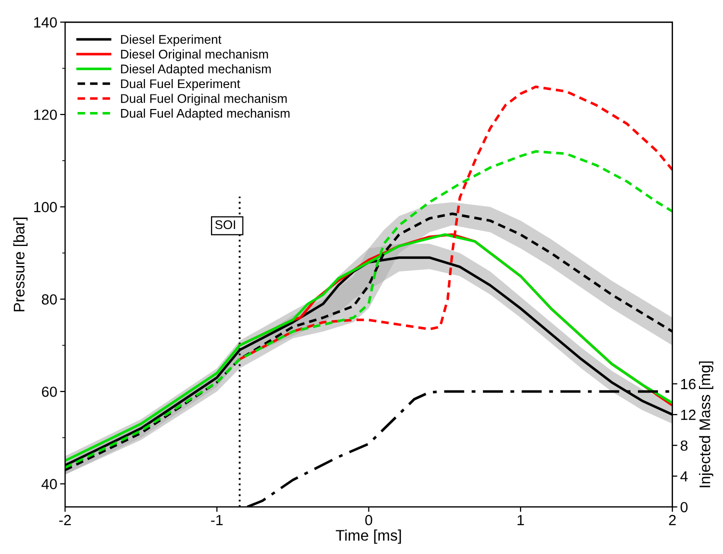 The width and height of the screenshot is (723, 554). Describe the element at coordinates (45, 115) in the screenshot. I see `y-tick-label: 120` at that location.